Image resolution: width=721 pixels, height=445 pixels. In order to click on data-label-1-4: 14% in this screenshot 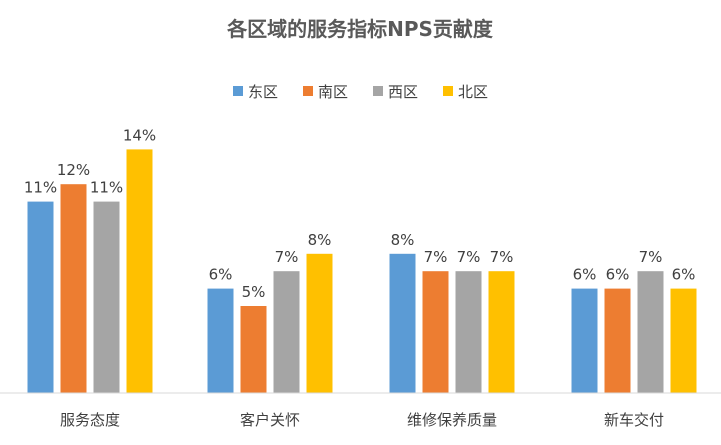, I will do `click(139, 135)`.